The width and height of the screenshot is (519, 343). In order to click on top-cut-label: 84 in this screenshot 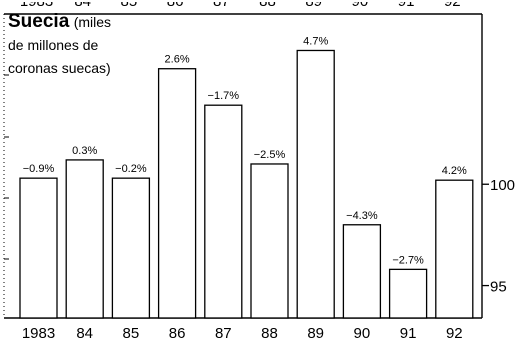, I will do `click(82, 5)`.